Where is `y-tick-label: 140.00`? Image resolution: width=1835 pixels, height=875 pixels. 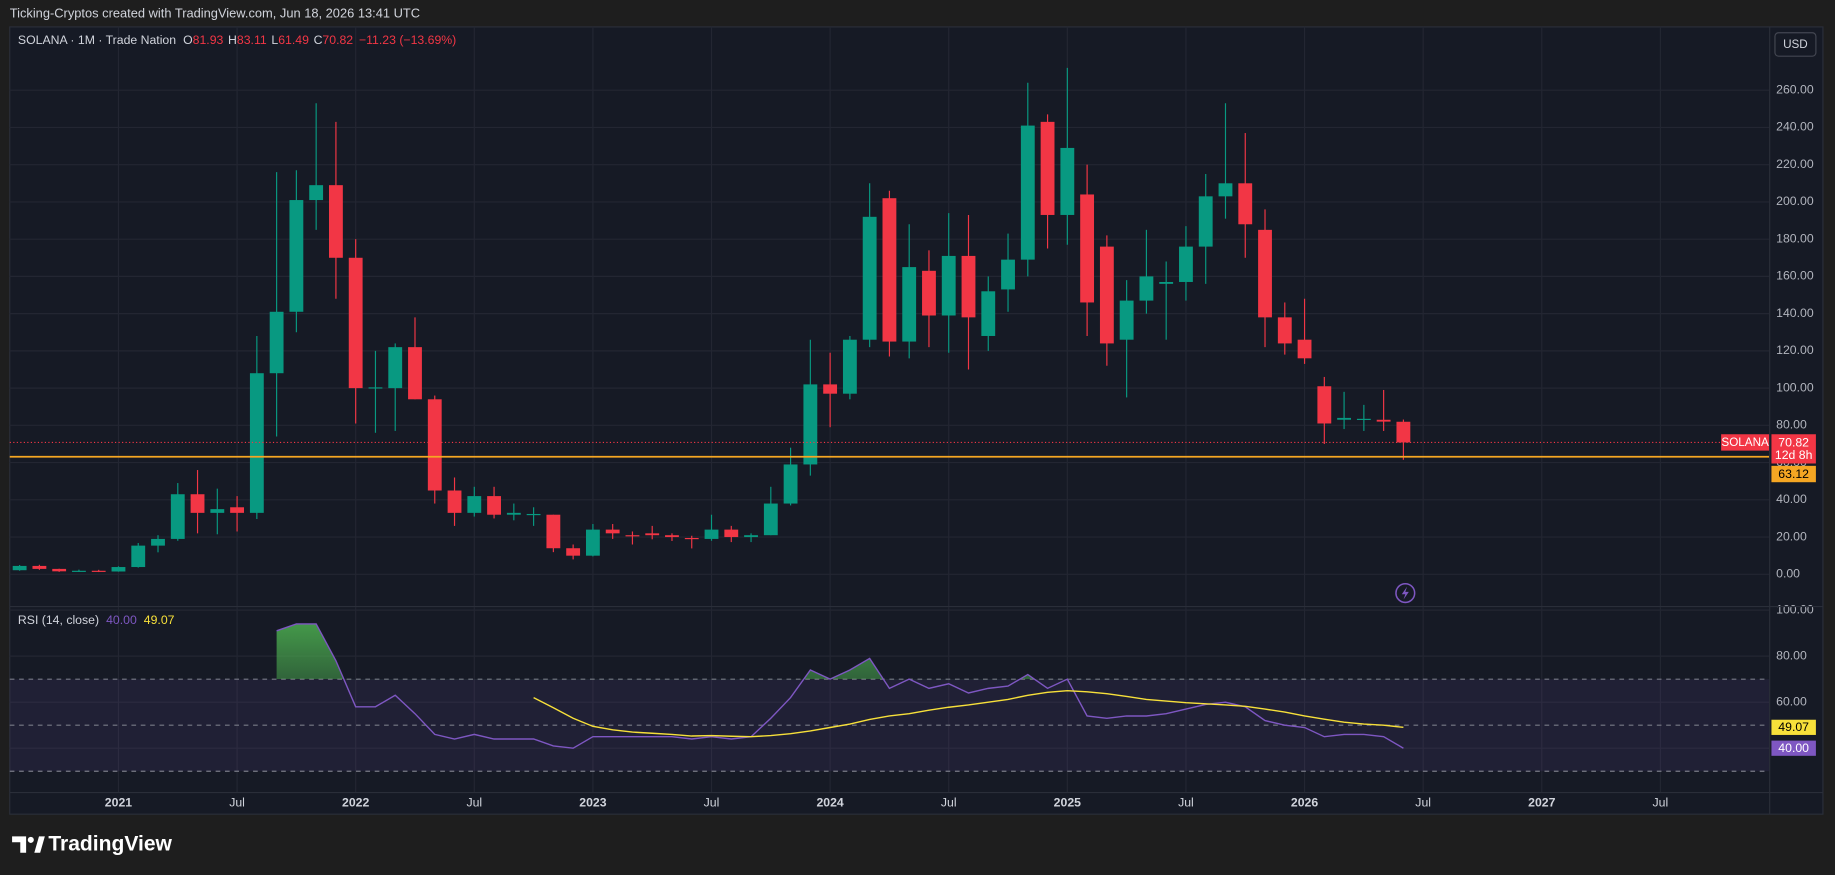
y-tick-label: 140.00 is located at coordinates (1795, 313).